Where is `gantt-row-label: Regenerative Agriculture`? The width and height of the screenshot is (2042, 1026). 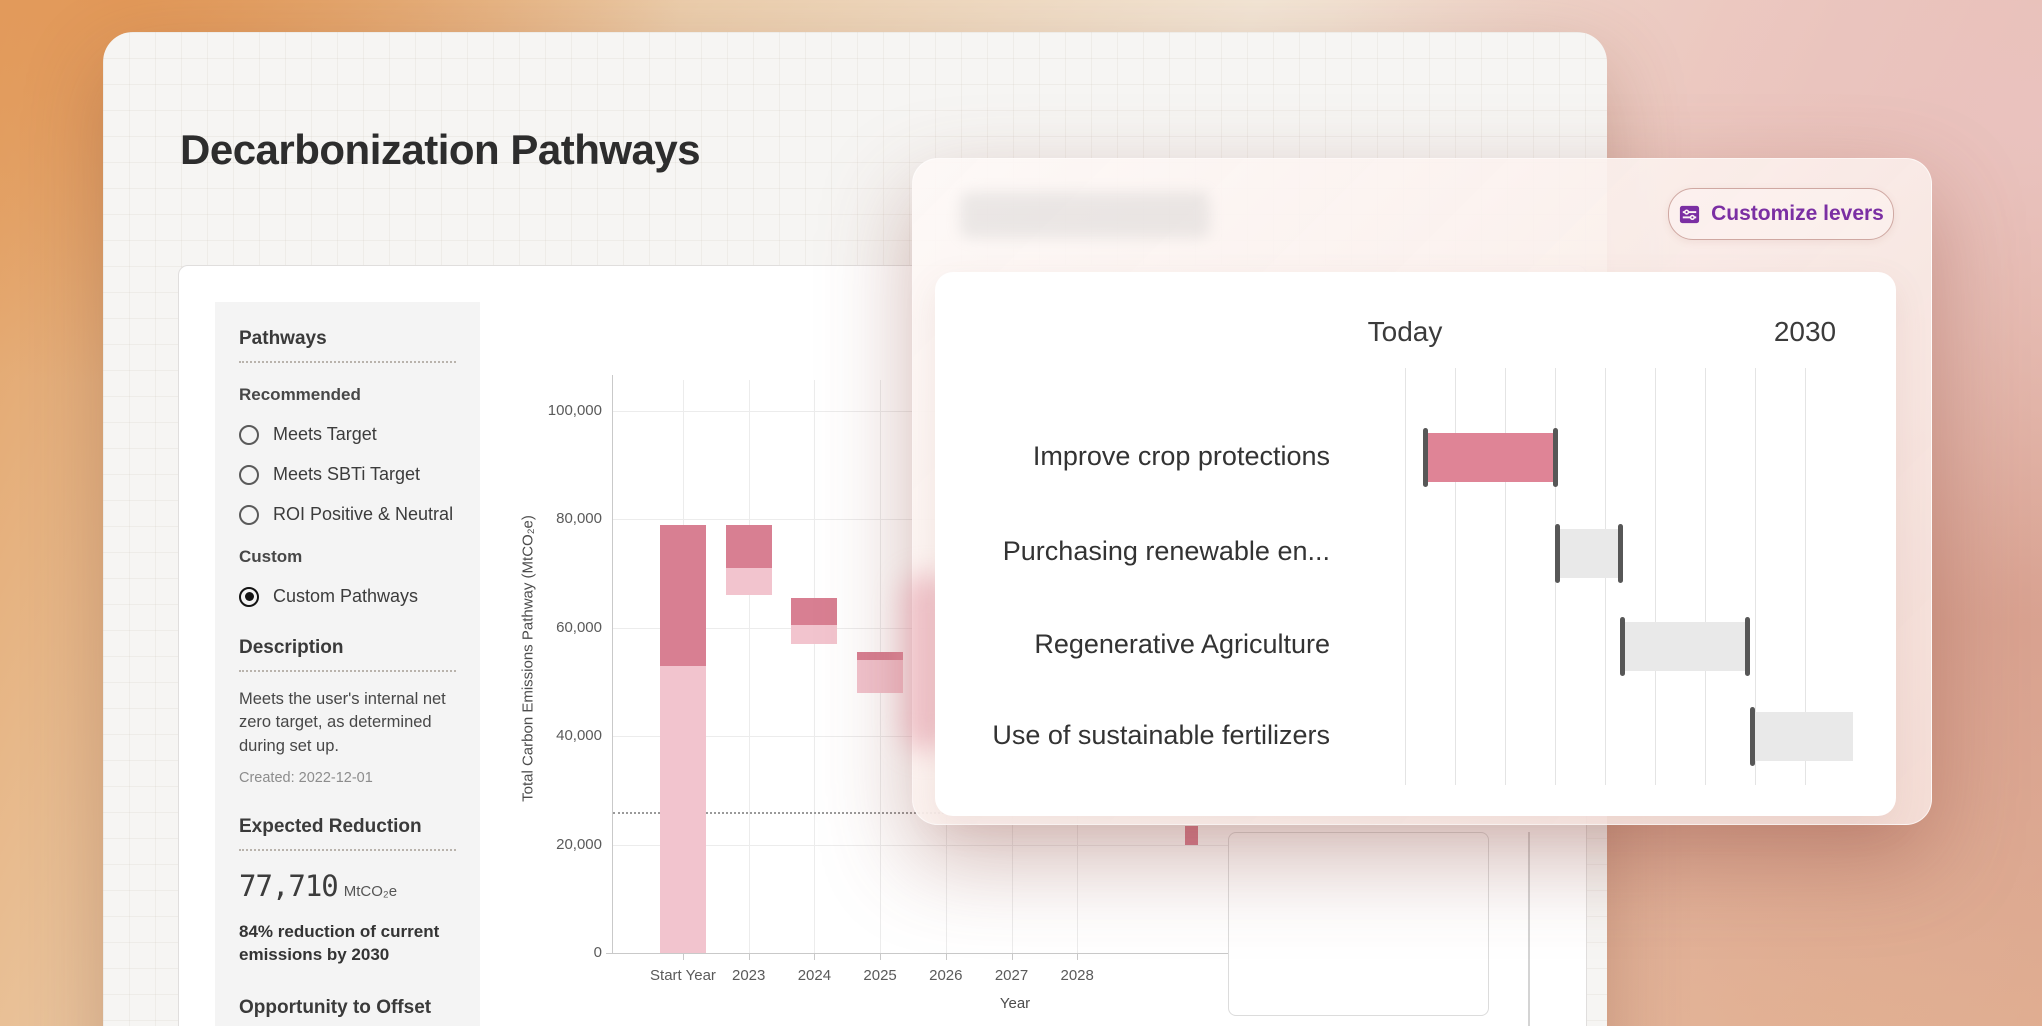
gantt-row-label: Regenerative Agriculture is located at coordinates (1182, 644).